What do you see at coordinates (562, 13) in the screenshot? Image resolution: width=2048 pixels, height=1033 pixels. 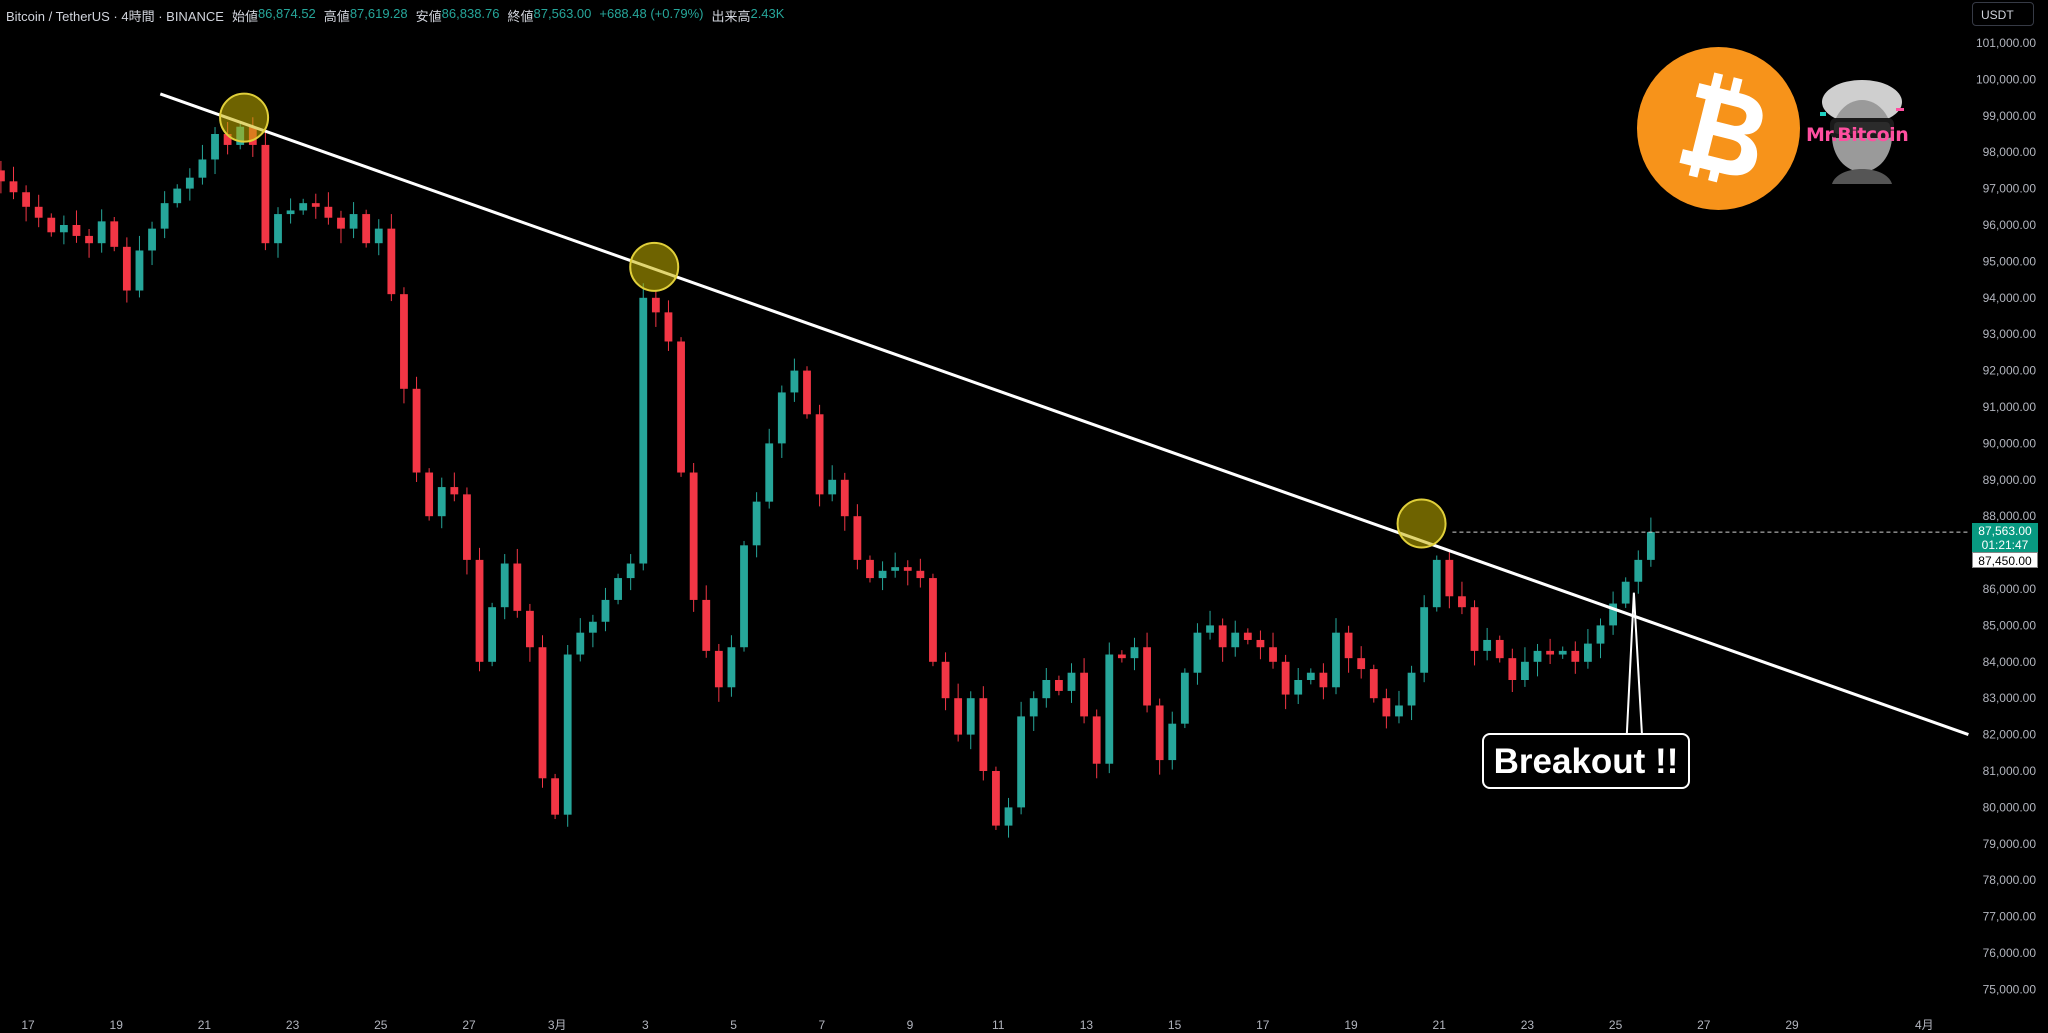 I see `close-value: 87,563.00` at bounding box center [562, 13].